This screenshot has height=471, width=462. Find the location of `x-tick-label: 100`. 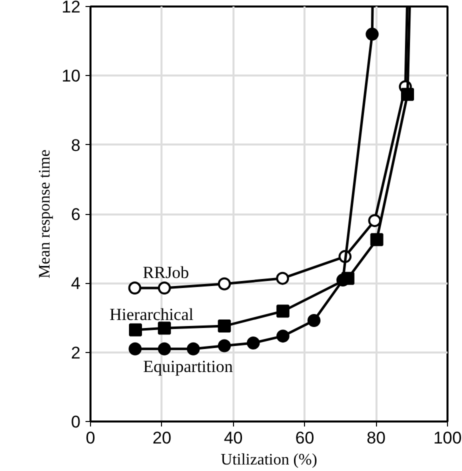

x-tick-label: 100 is located at coordinates (447, 438).